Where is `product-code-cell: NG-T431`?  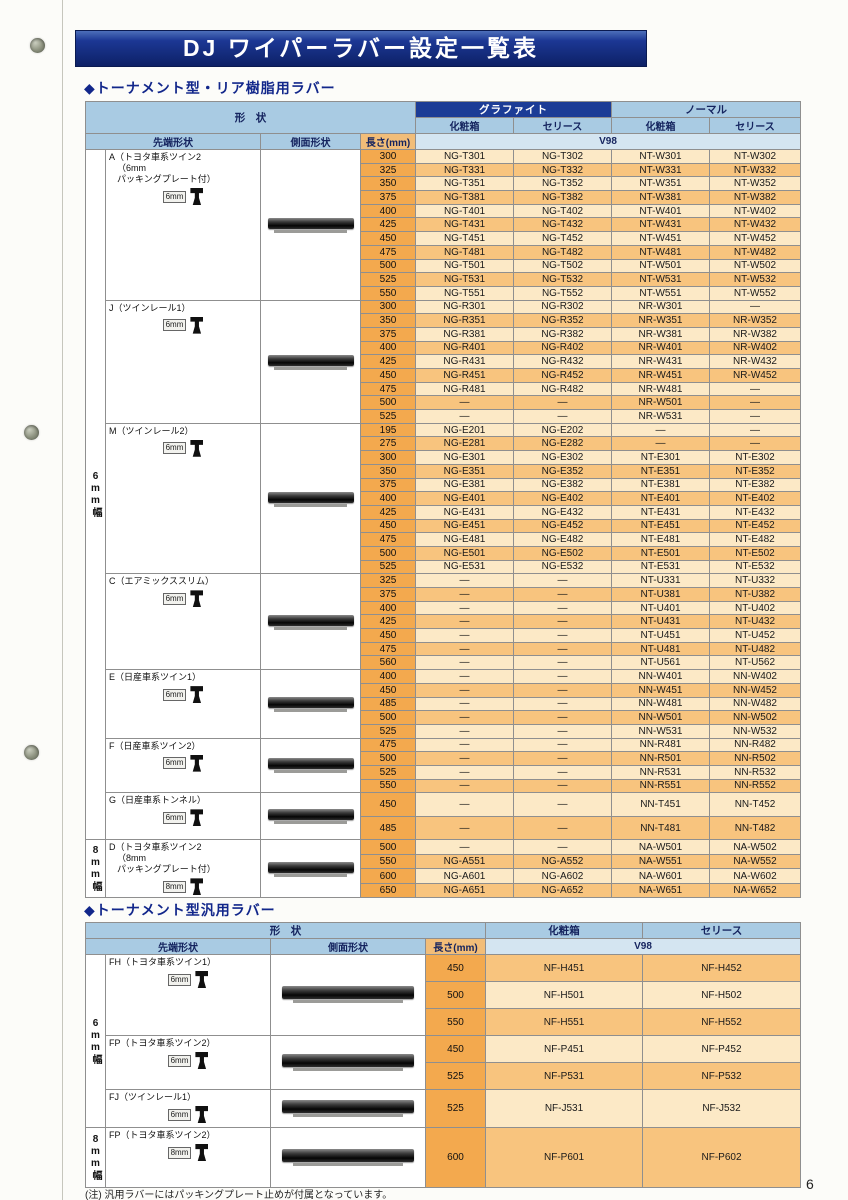 product-code-cell: NG-T431 is located at coordinates (464, 225).